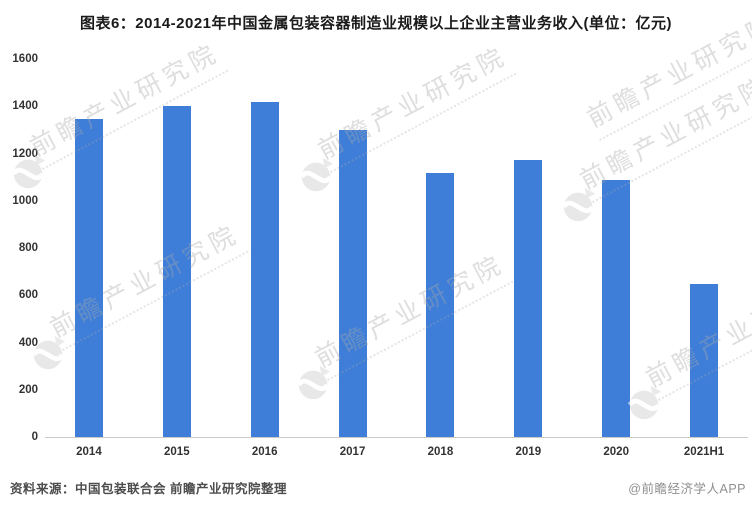  What do you see at coordinates (704, 360) in the screenshot?
I see `bar-2021H1` at bounding box center [704, 360].